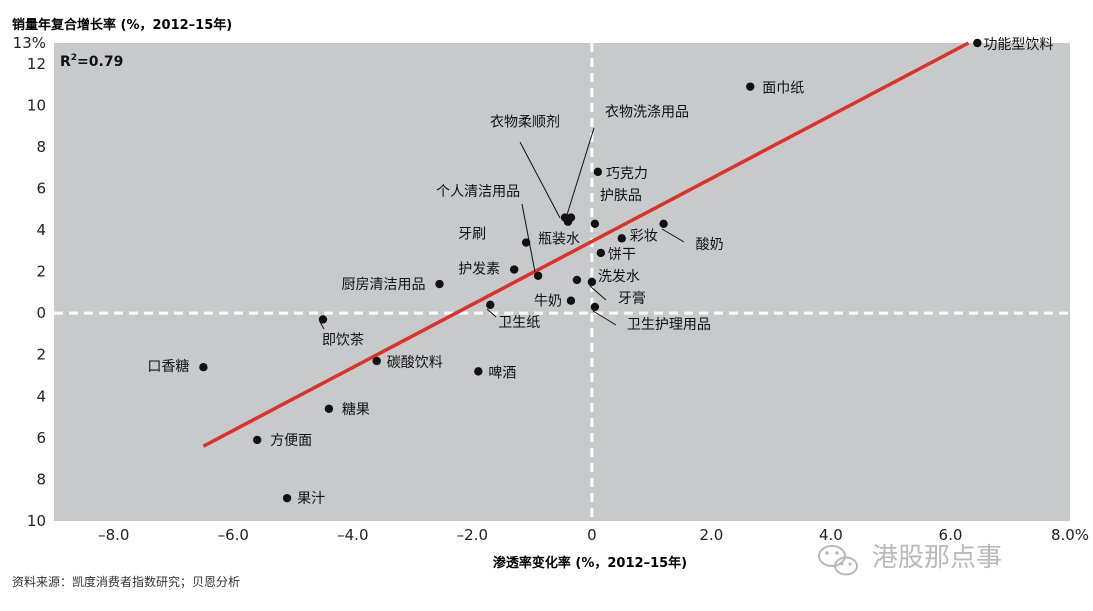 The image size is (1093, 611). I want to click on x-tick-label: 0, so click(592, 535).